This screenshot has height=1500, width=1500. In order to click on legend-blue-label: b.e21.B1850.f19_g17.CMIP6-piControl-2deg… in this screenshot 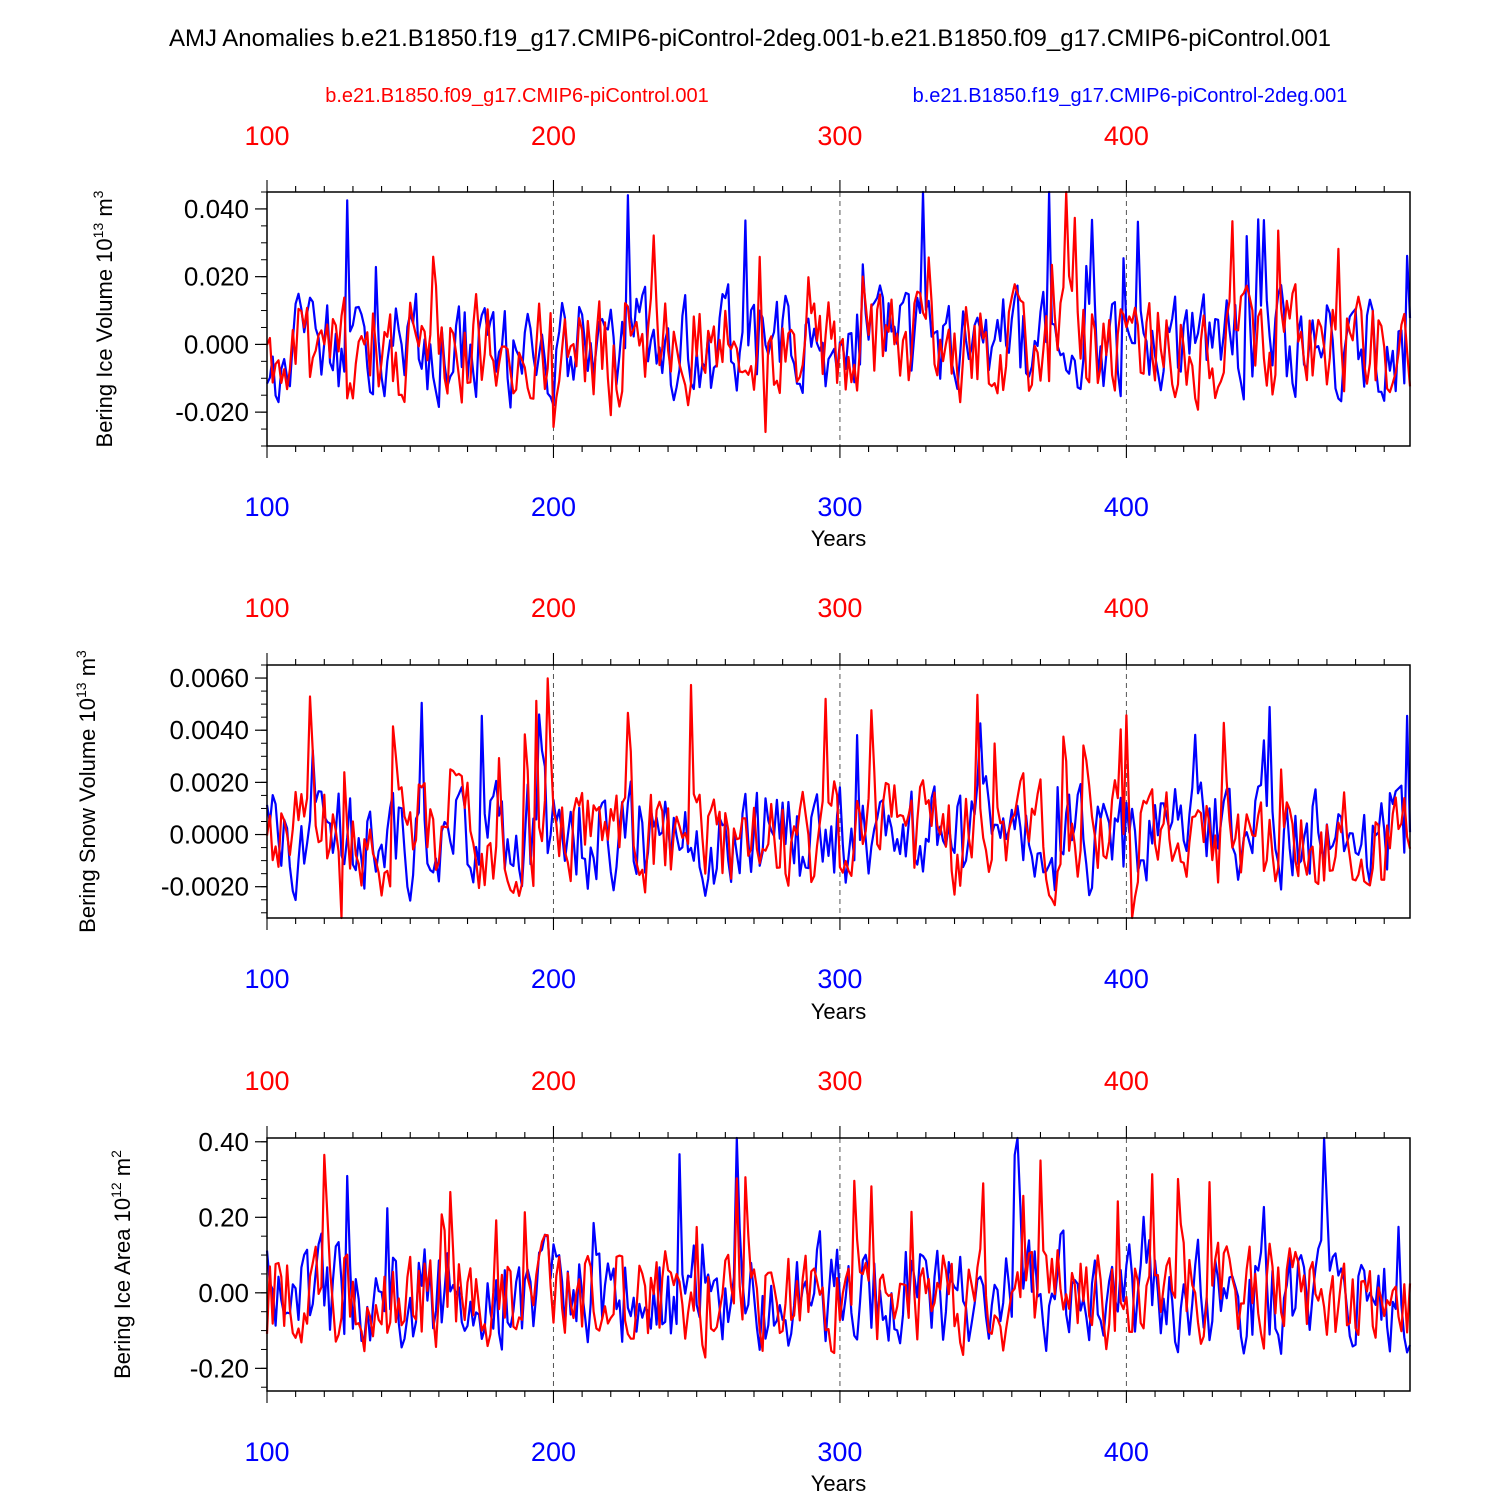, I will do `click(1130, 96)`.